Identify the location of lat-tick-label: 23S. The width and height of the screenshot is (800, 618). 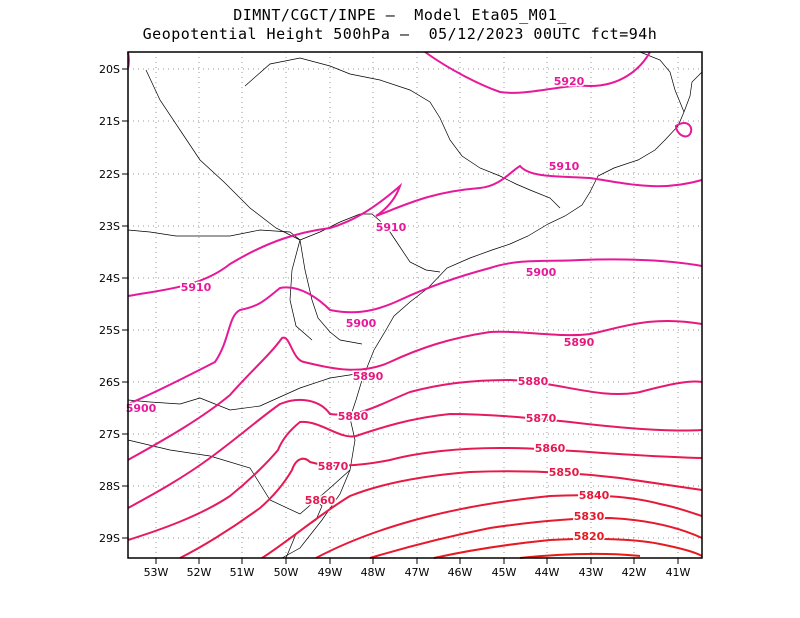
(109, 226).